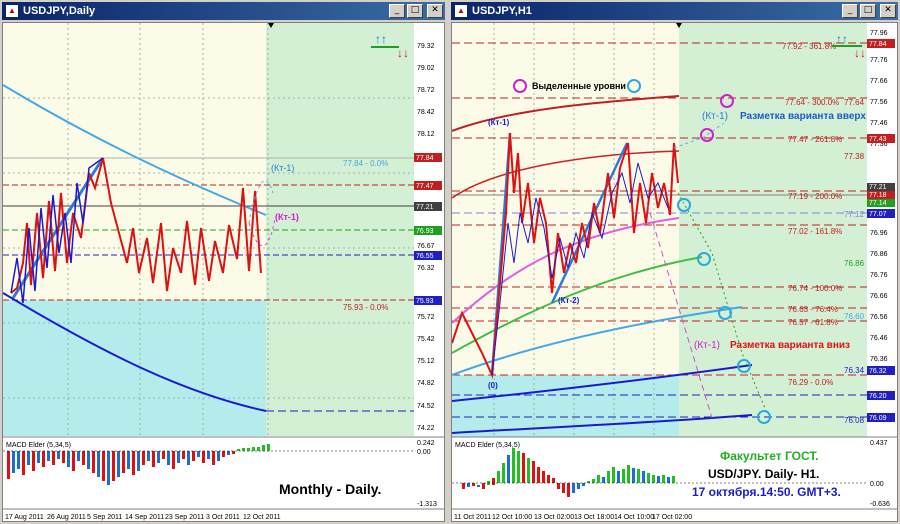  Describe the element at coordinates (722, 303) in the screenshot. I see `projection-down` at that location.